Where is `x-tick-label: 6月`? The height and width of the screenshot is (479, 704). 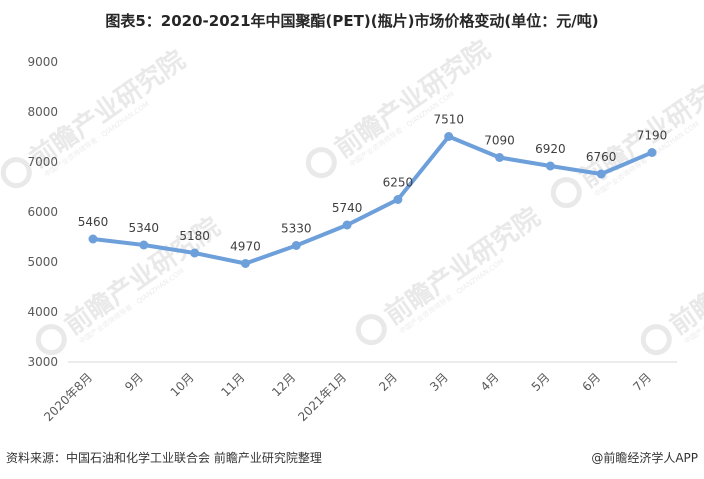
x-tick-label: 6月 is located at coordinates (592, 382).